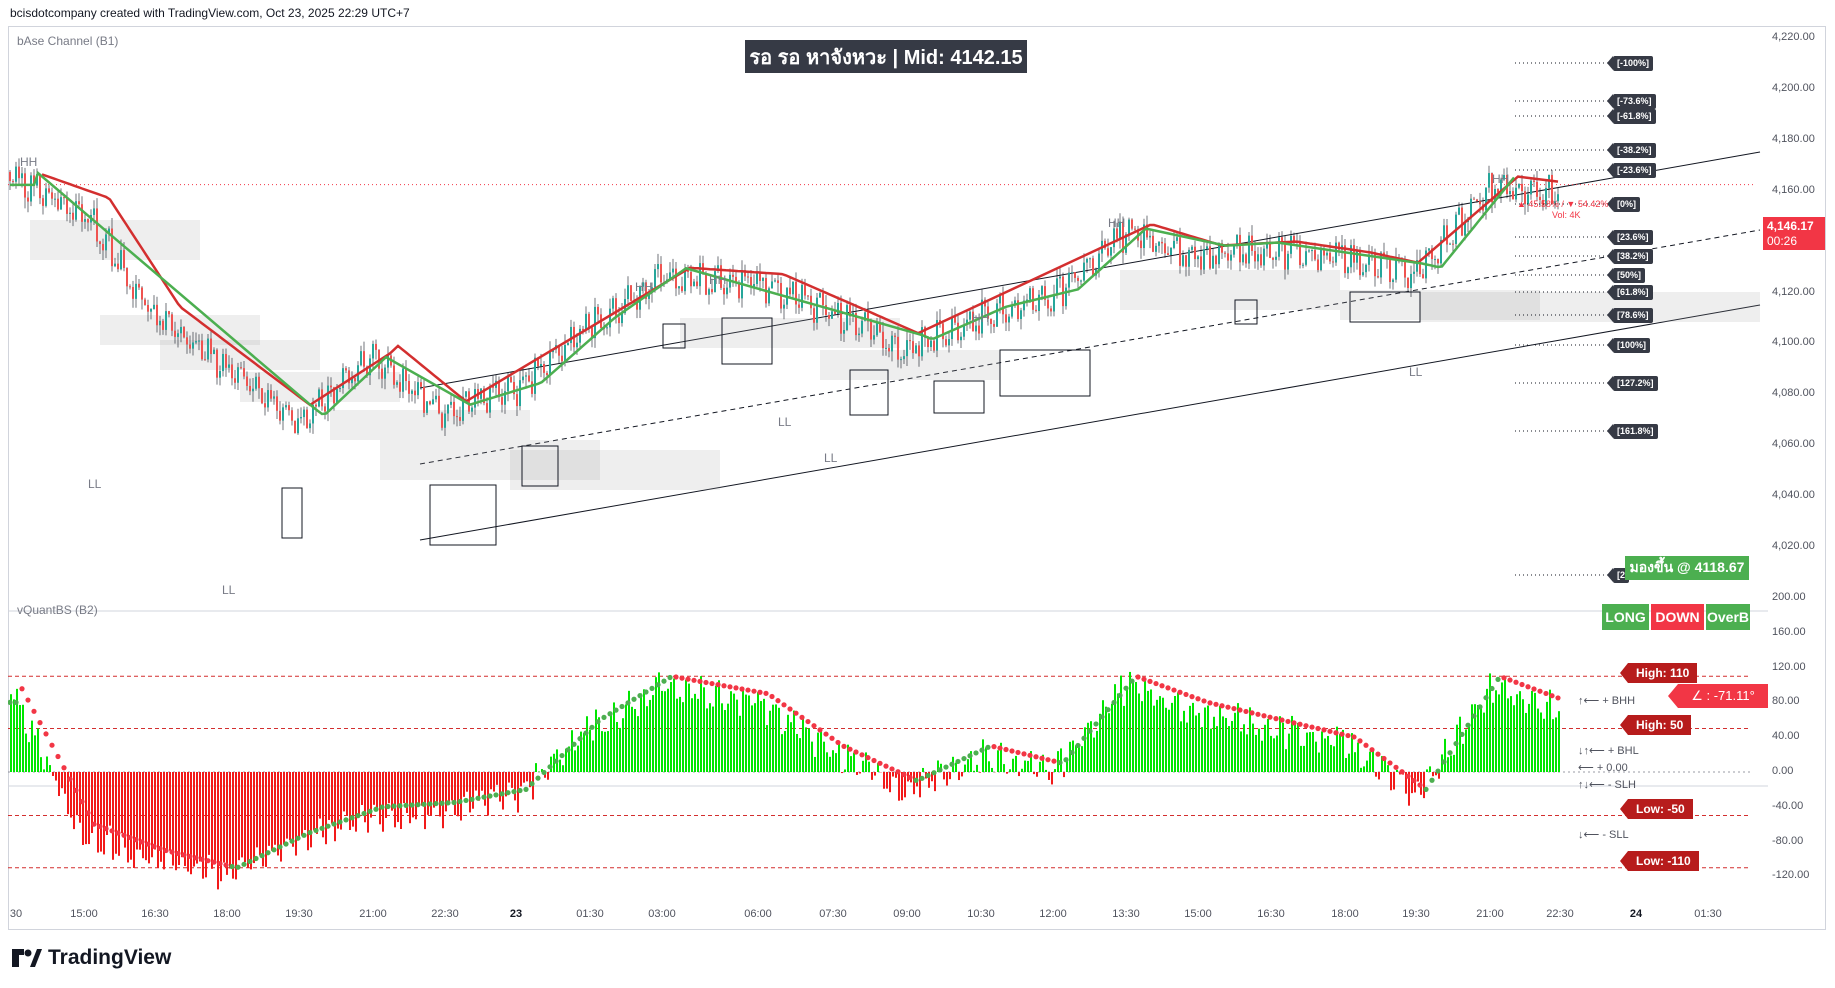 The height and width of the screenshot is (988, 1835). What do you see at coordinates (373, 914) in the screenshot?
I see `time-tick: 21:00` at bounding box center [373, 914].